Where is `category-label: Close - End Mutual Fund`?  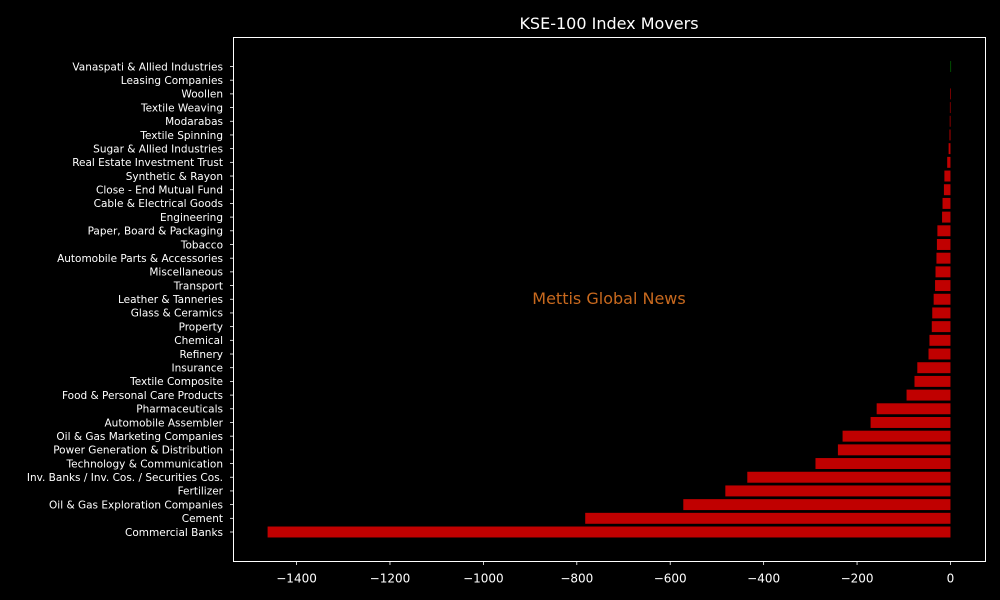
category-label: Close - End Mutual Fund is located at coordinates (159, 191).